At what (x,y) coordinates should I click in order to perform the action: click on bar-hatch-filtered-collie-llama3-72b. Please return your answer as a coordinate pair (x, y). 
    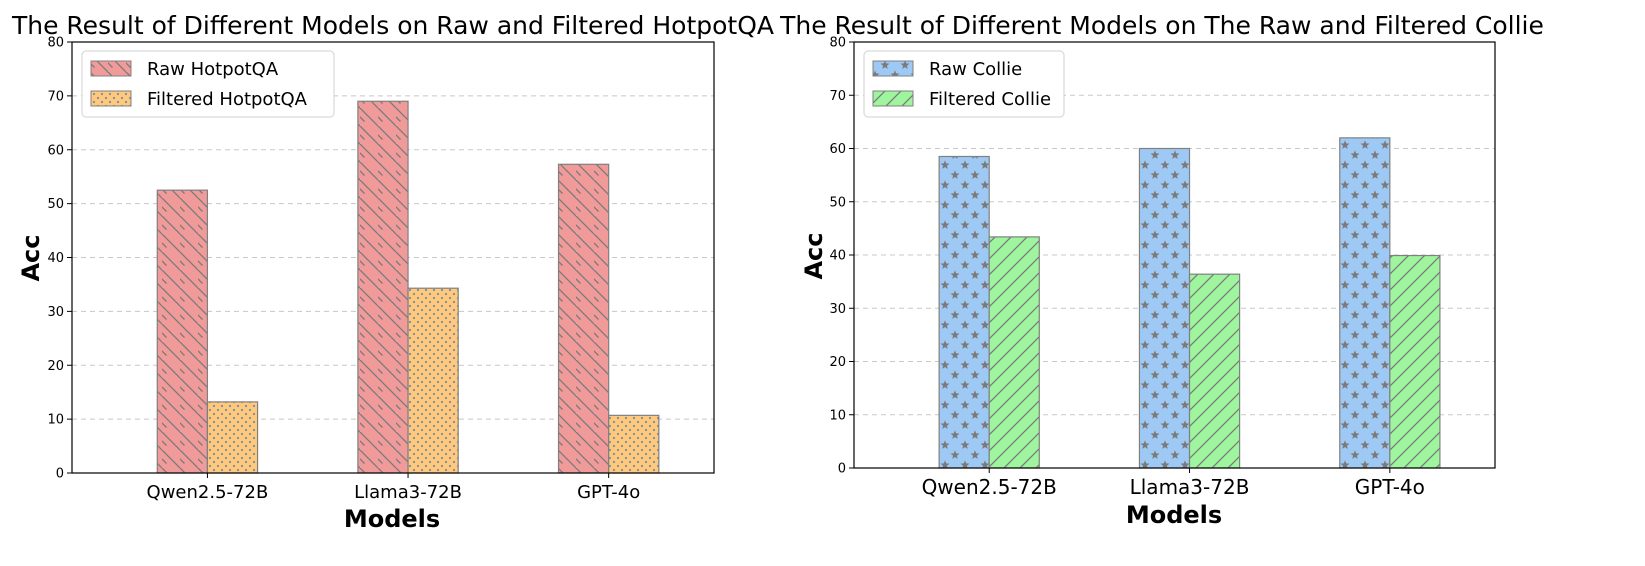
    Looking at the image, I should click on (1214, 371).